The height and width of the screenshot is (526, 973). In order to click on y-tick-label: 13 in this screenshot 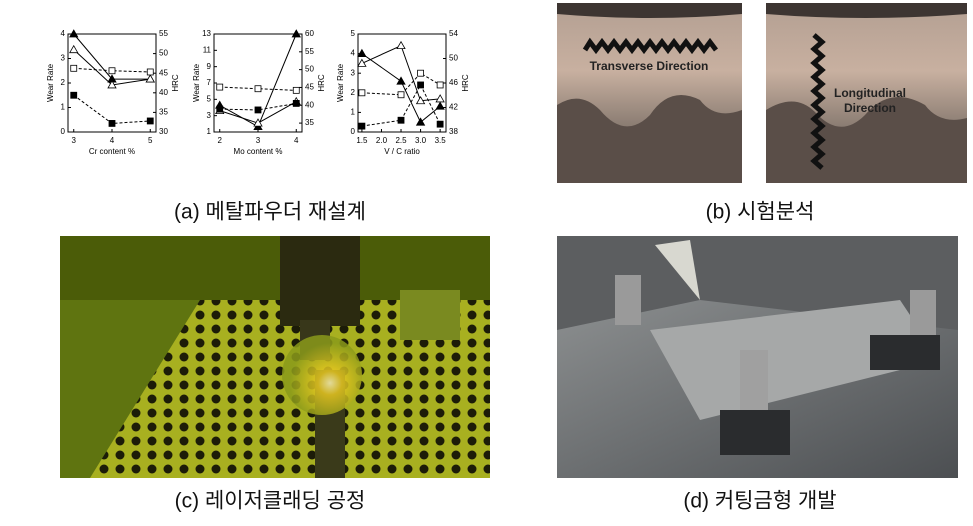, I will do `click(206, 33)`.